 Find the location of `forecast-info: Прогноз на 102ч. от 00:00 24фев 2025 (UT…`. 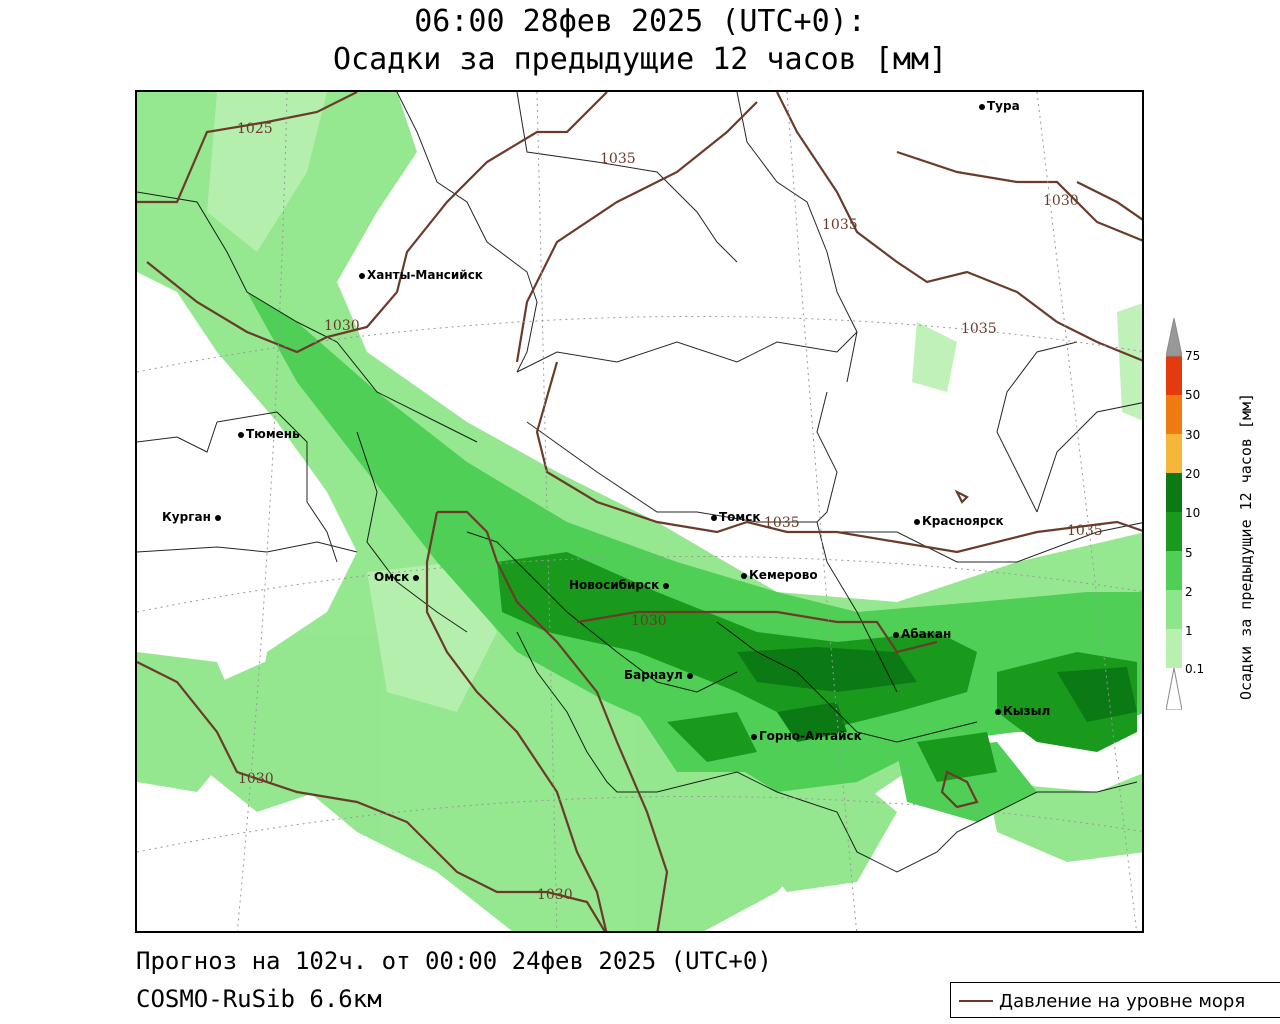

forecast-info: Прогноз на 102ч. от 00:00 24фев 2025 (UT… is located at coordinates (454, 961).